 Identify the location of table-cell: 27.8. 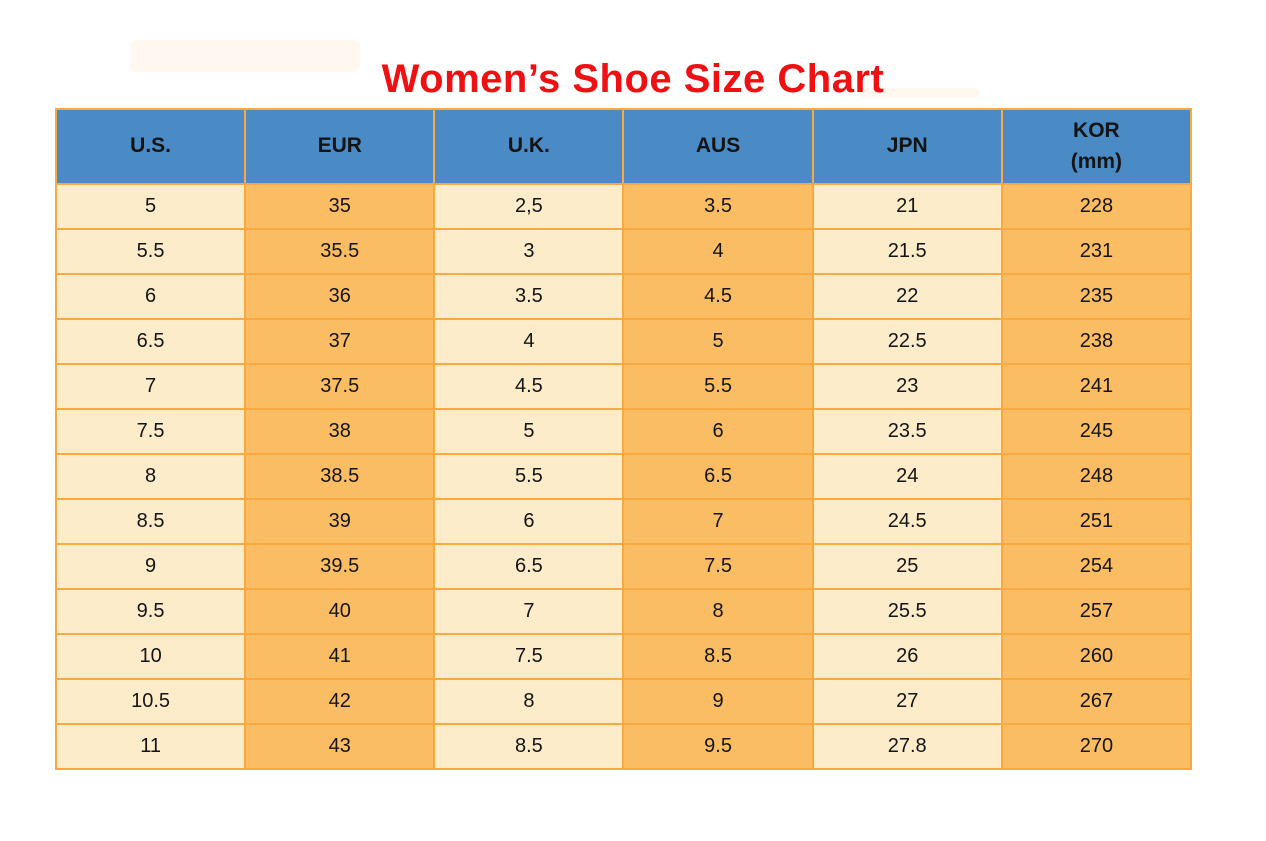
(907, 746).